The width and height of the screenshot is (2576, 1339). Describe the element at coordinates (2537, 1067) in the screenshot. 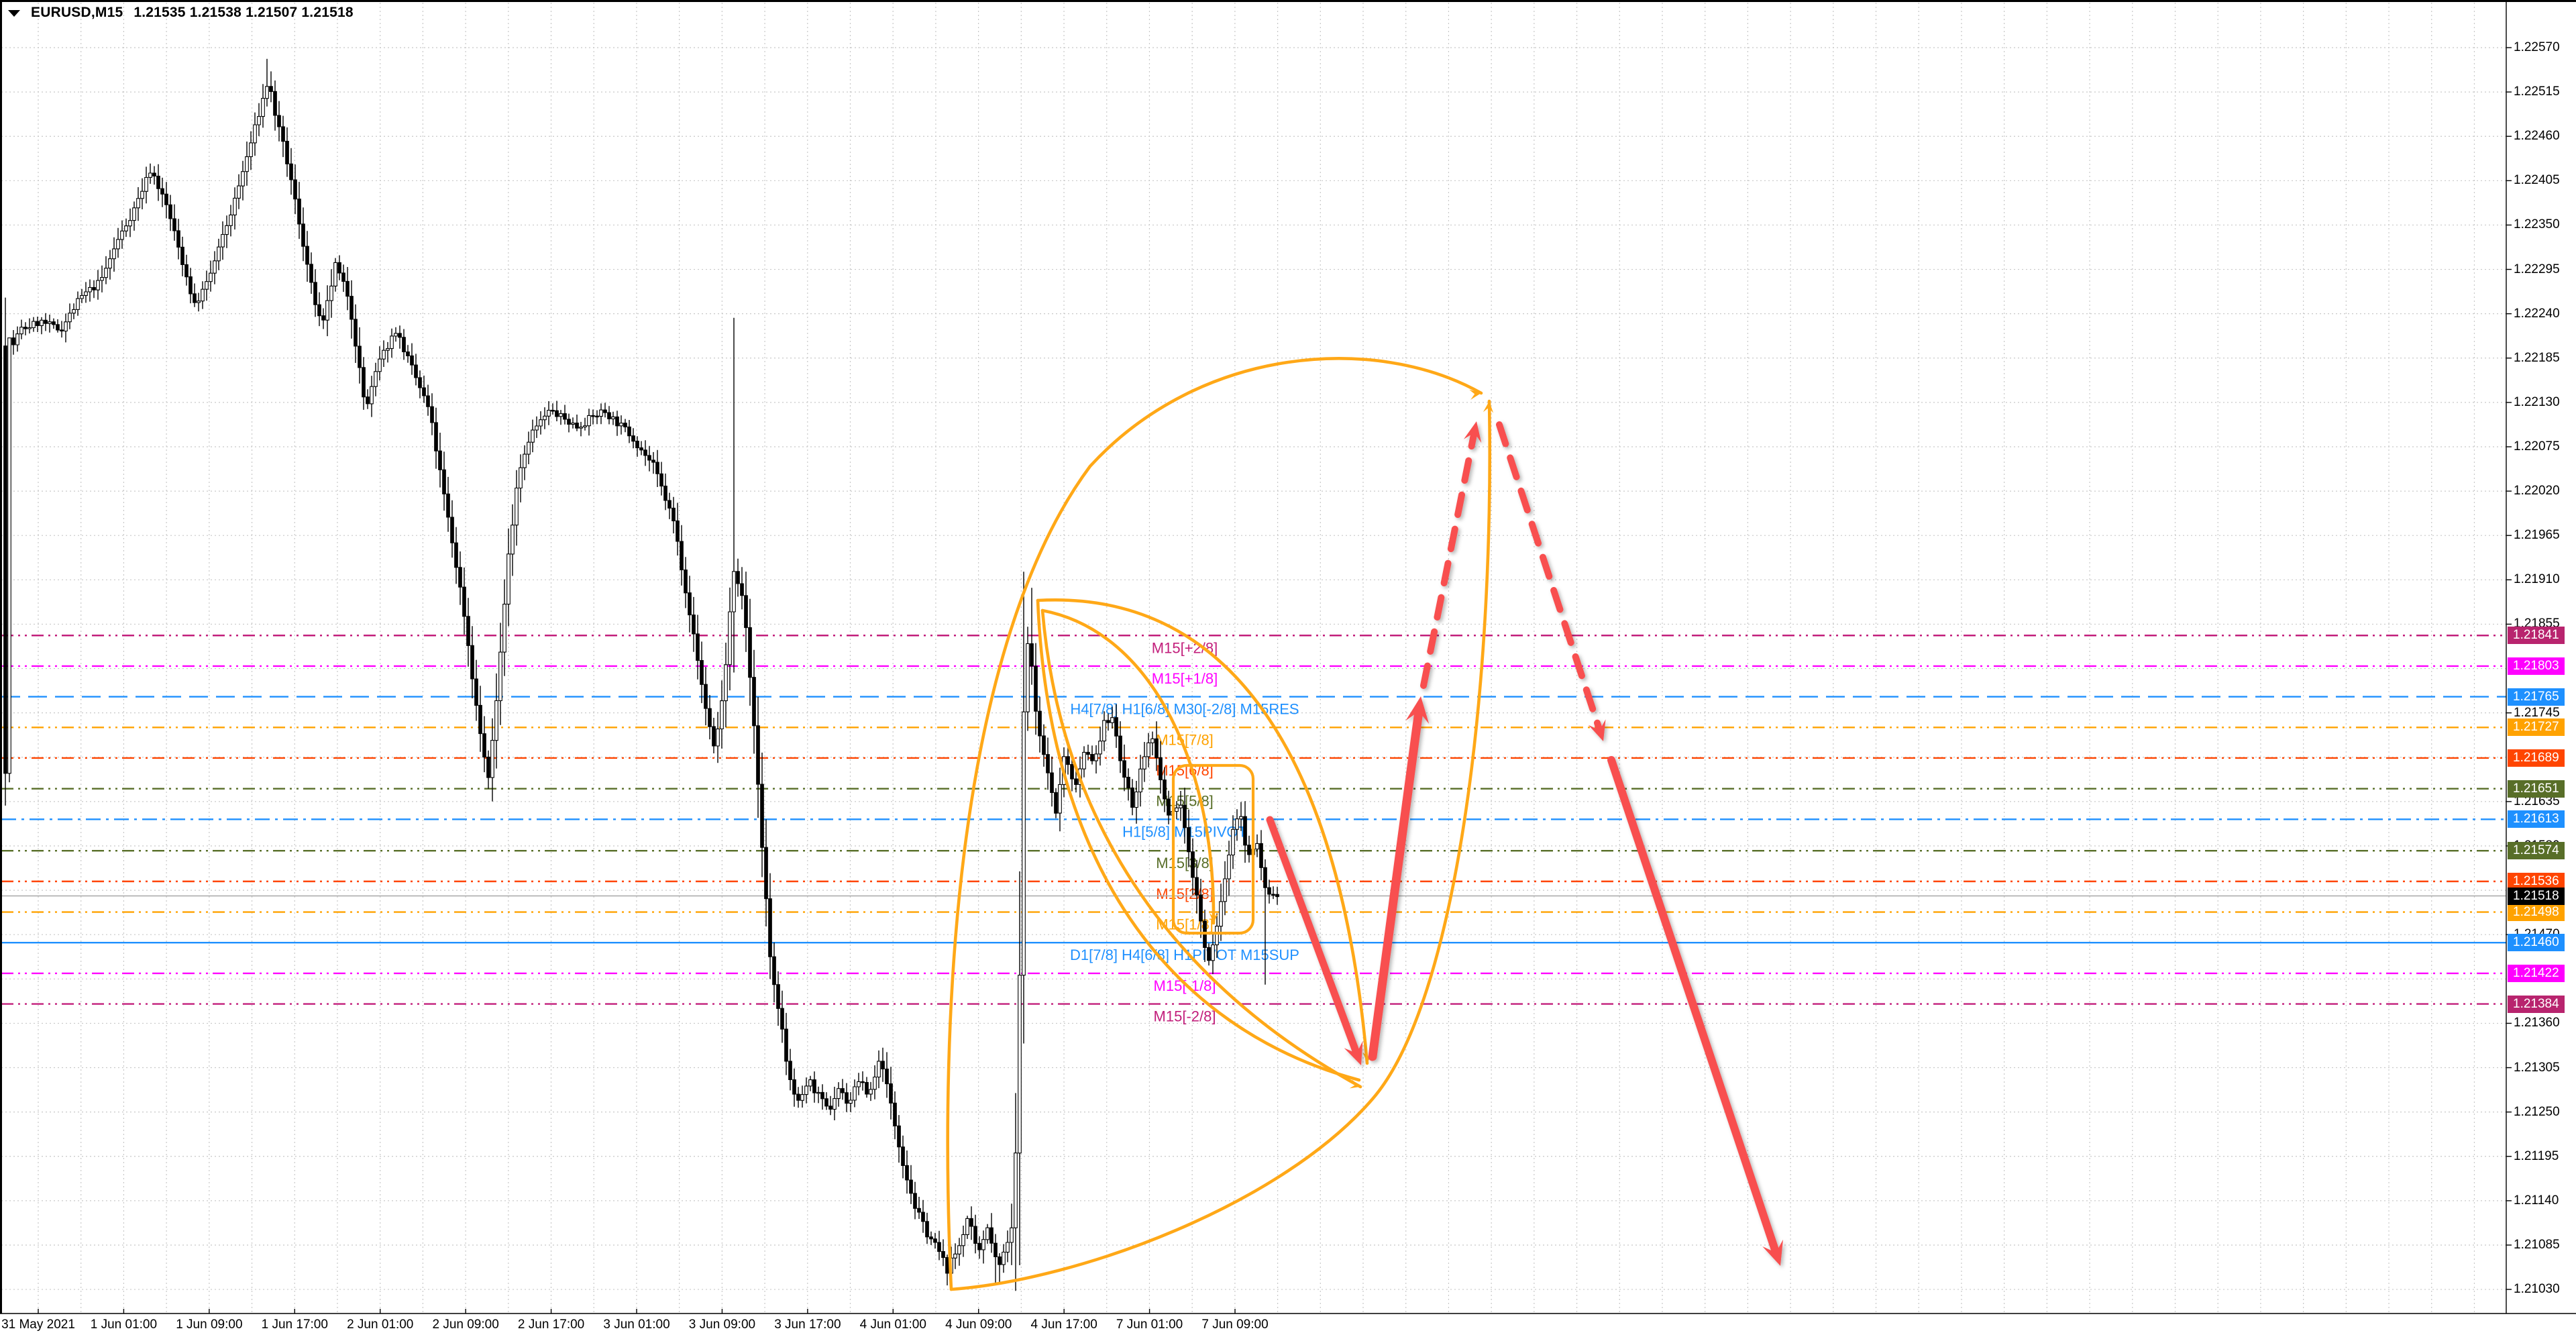

I see `price-tick-label: 1.21305` at that location.